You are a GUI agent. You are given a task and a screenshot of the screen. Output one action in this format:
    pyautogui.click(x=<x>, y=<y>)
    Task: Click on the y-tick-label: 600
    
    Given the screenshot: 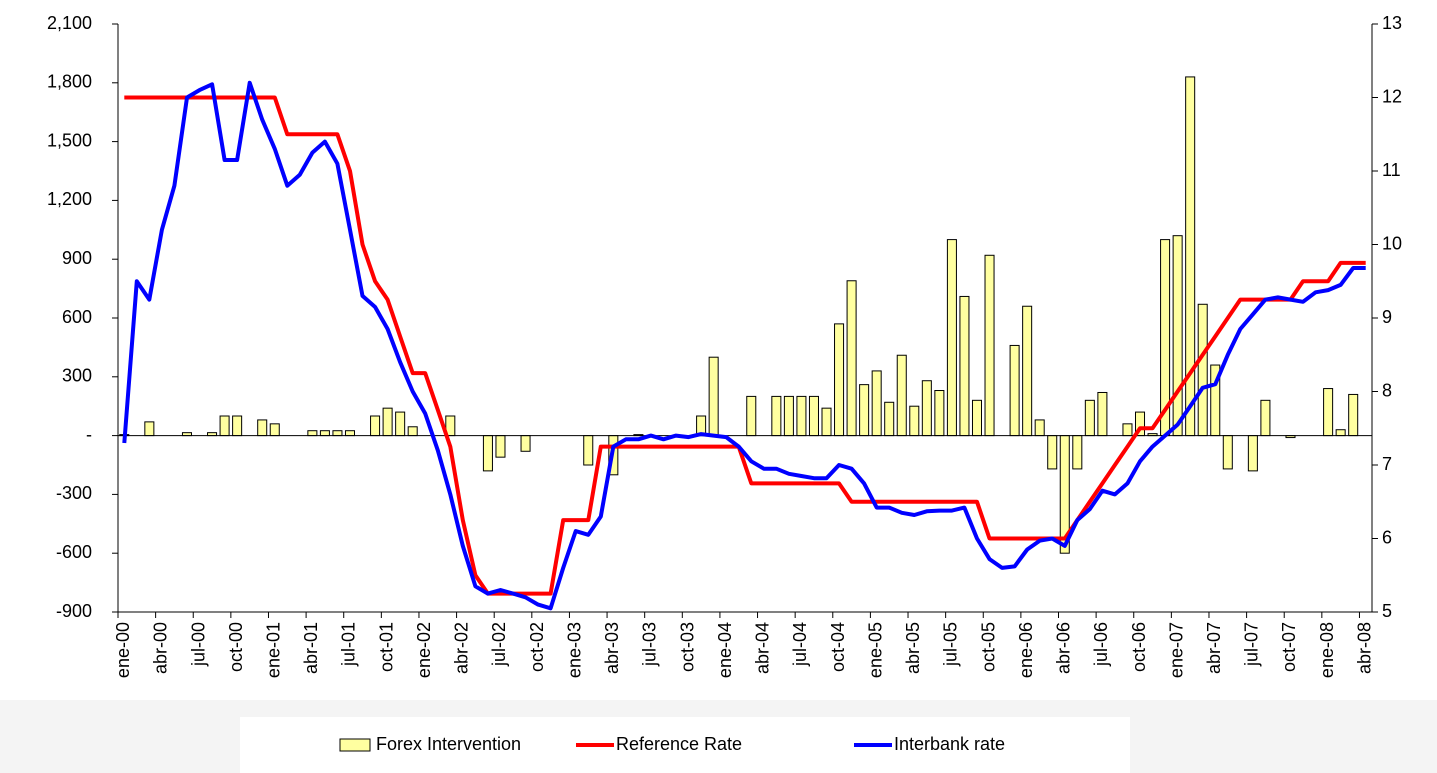 What is the action you would take?
    pyautogui.click(x=77, y=317)
    